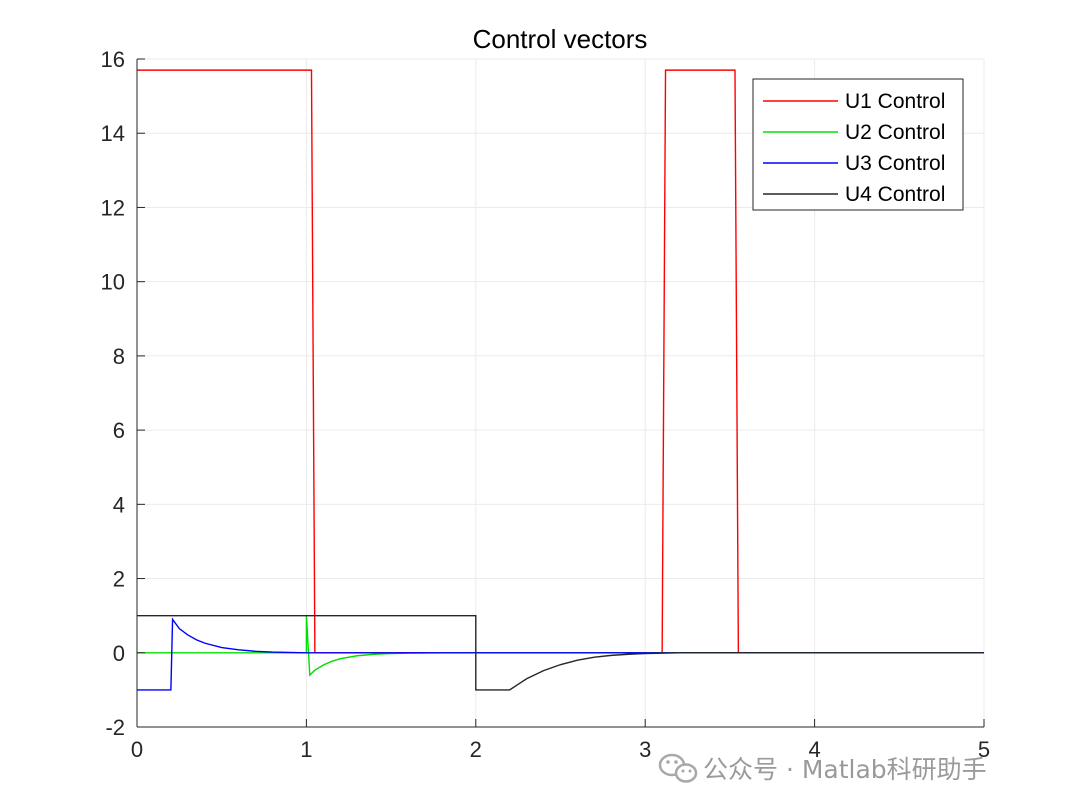  Describe the element at coordinates (113, 282) in the screenshot. I see `y-tick-label: 10` at that location.